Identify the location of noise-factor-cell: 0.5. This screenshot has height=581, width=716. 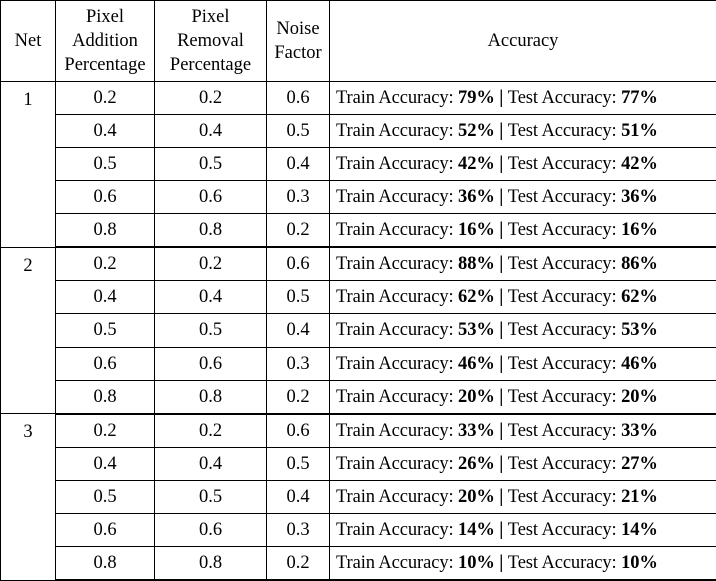
(298, 463).